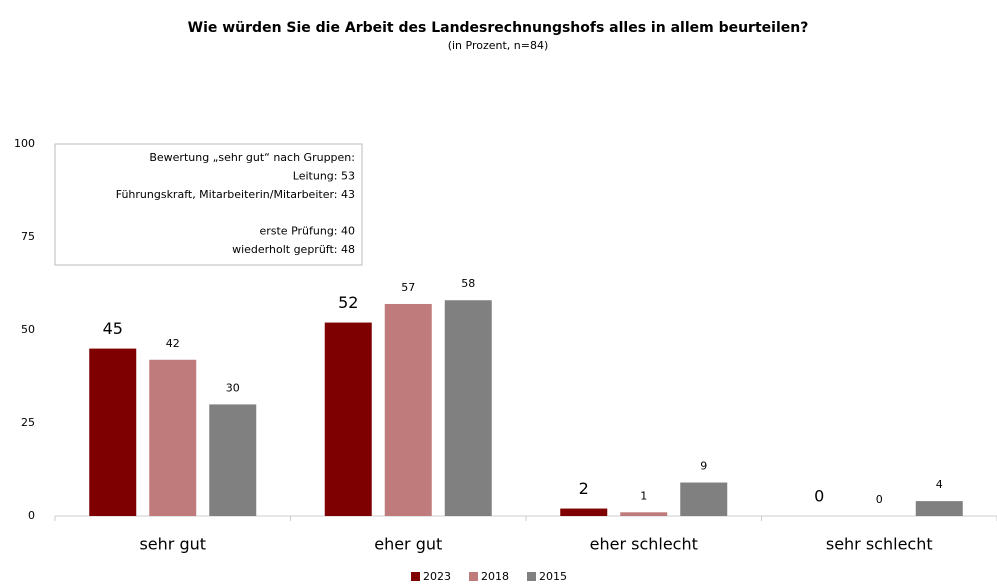 The width and height of the screenshot is (997, 585). What do you see at coordinates (643, 495) in the screenshot?
I see `value-label: 1` at bounding box center [643, 495].